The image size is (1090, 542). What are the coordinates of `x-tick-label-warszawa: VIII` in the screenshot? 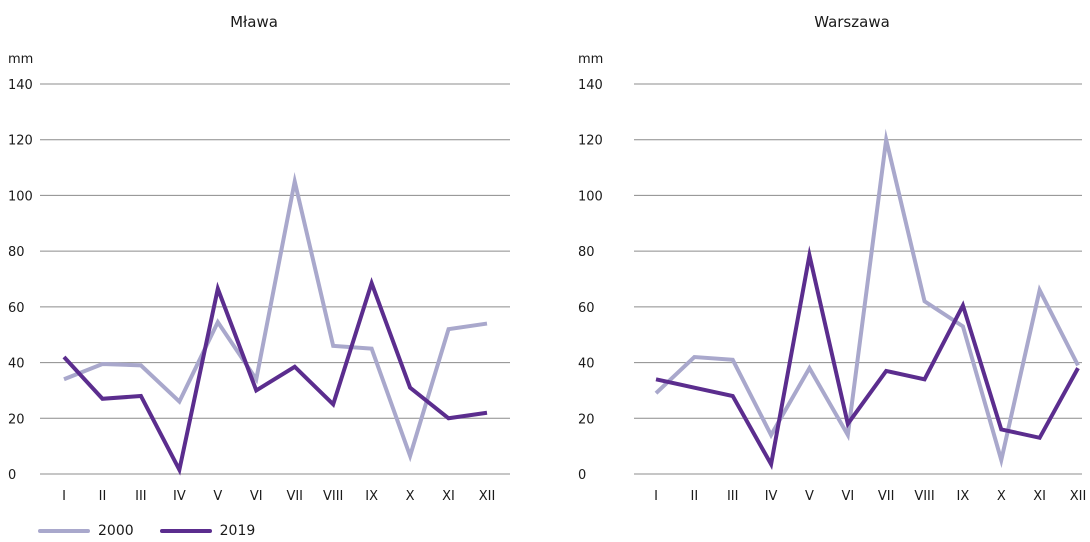 It's located at (924, 496).